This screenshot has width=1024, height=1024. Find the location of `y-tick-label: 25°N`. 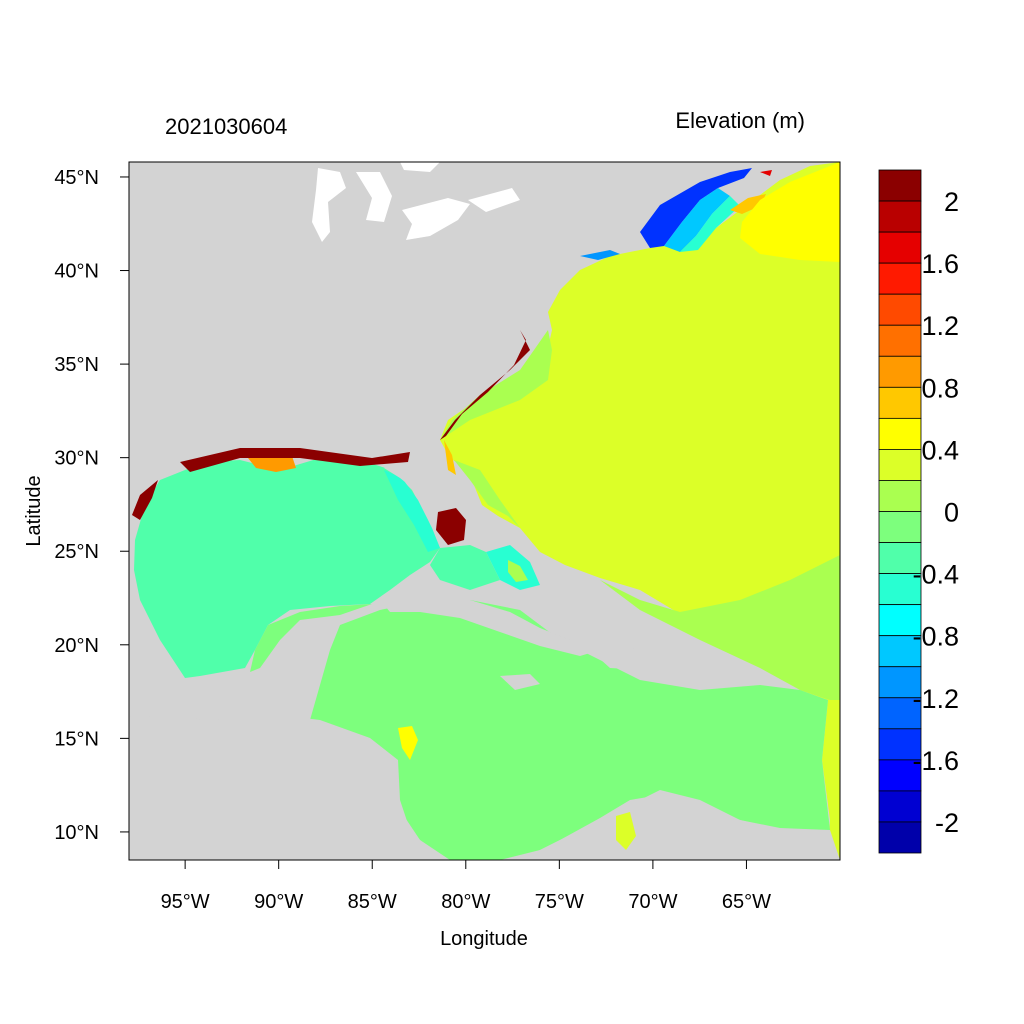

y-tick-label: 25°N is located at coordinates (76, 552).